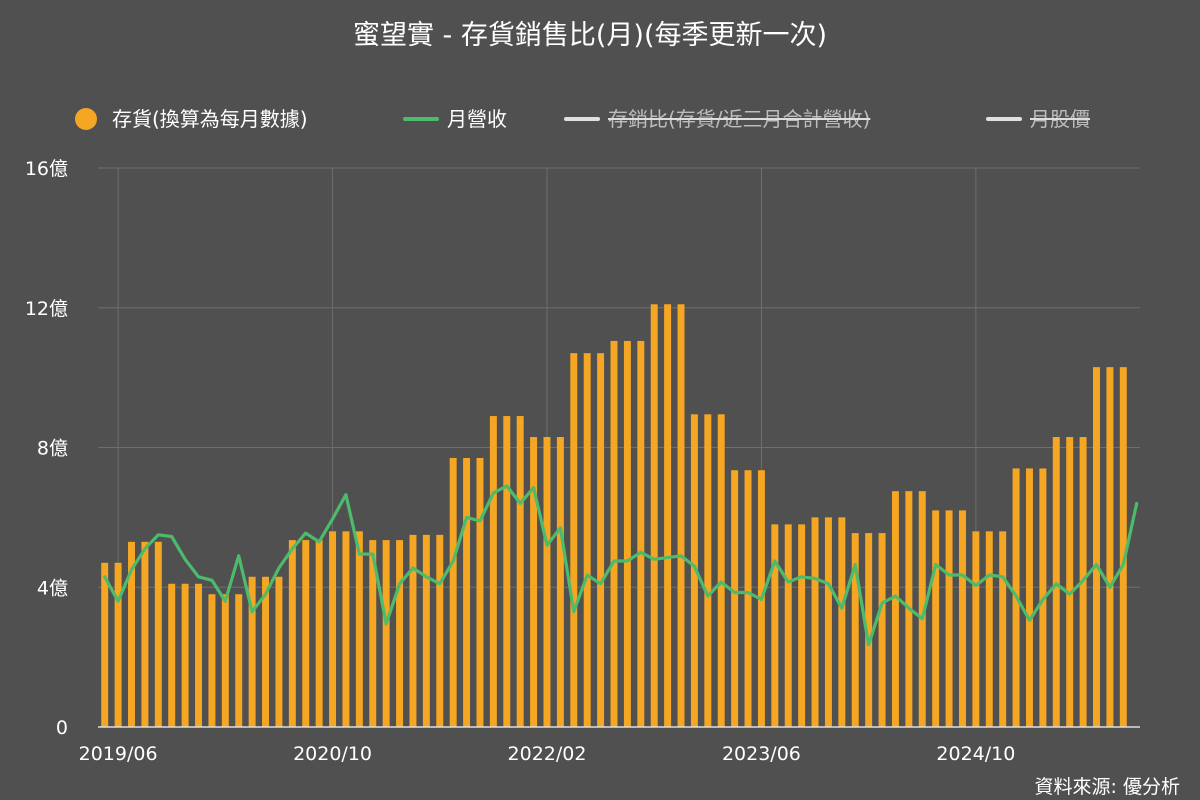  I want to click on legend: 存貨(換算為每月數據) 月營收 存銷比(存貨/近三月合計營收) 月股價, so click(582, 119).